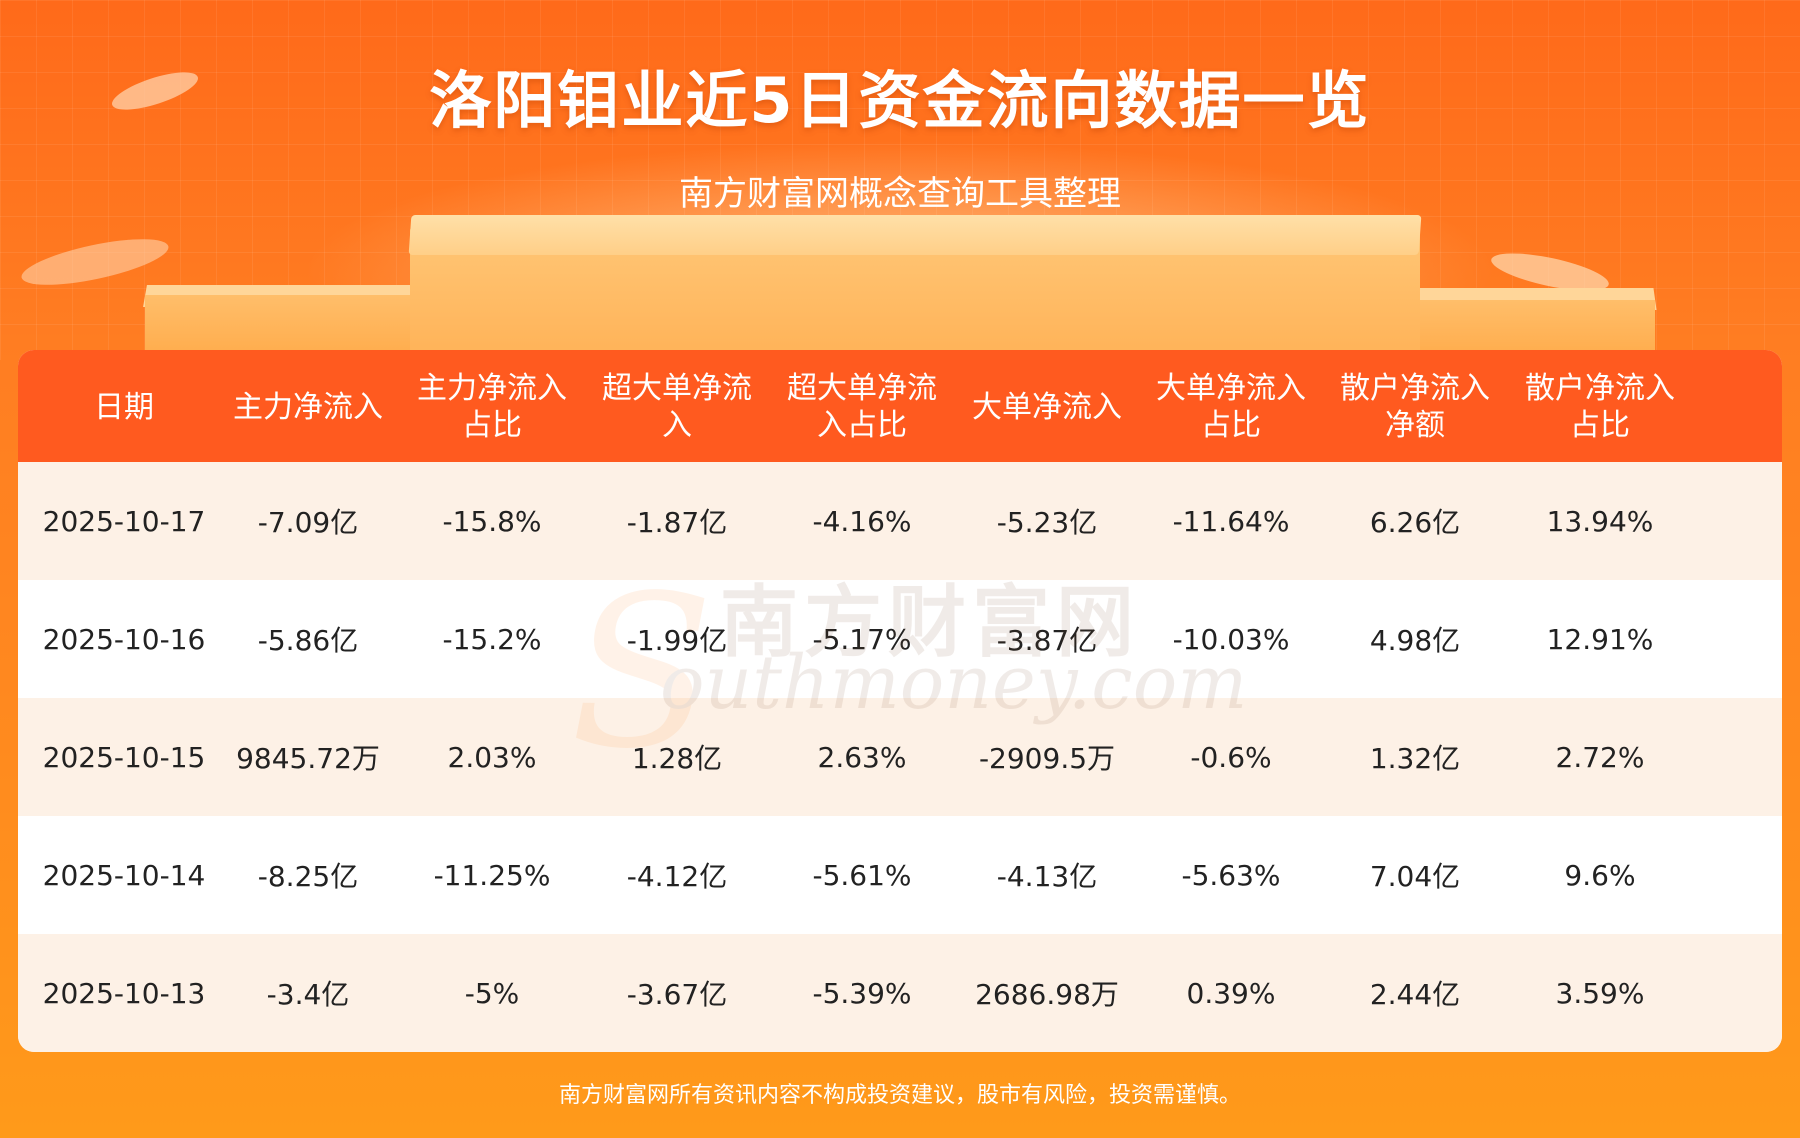  Describe the element at coordinates (862, 407) in the screenshot. I see `column-header: 超大单净流入占比` at that location.